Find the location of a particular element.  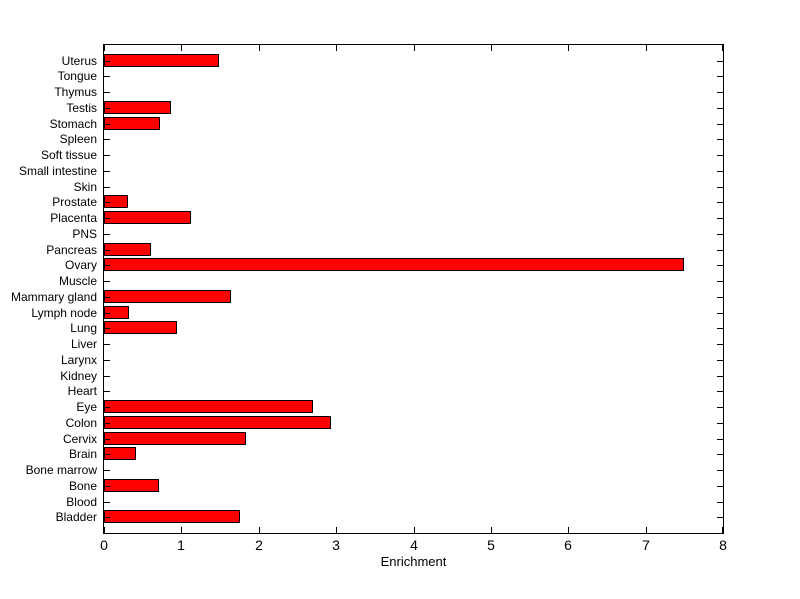

x-tick-label: 2 is located at coordinates (259, 545).